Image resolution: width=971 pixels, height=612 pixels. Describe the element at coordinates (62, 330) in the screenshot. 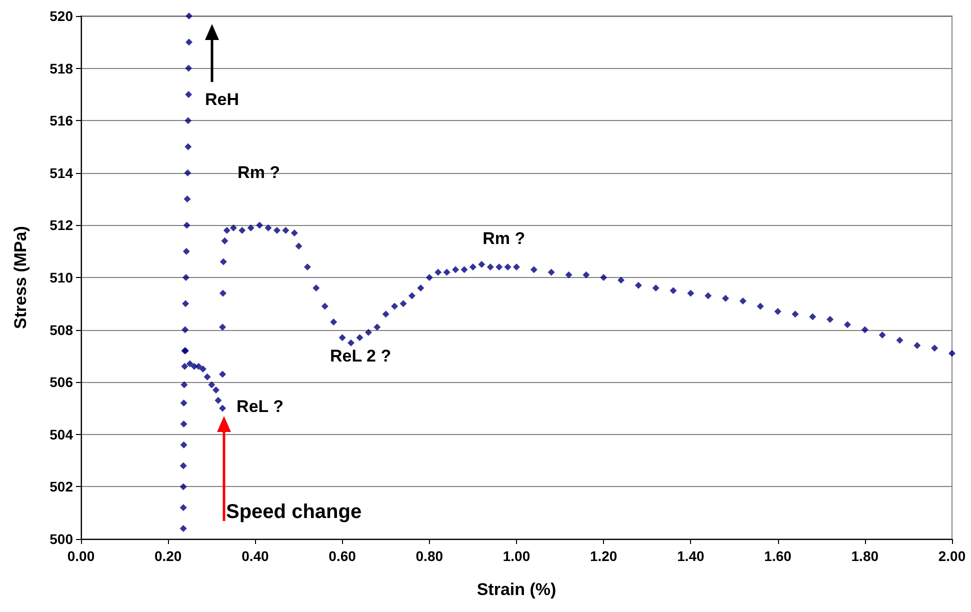

I see `y-tick-label: 508` at that location.